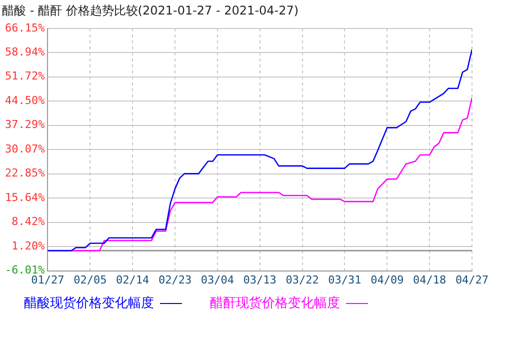 This screenshot has width=520, height=350. I want to click on x-tick-label: 02/23, so click(175, 279).